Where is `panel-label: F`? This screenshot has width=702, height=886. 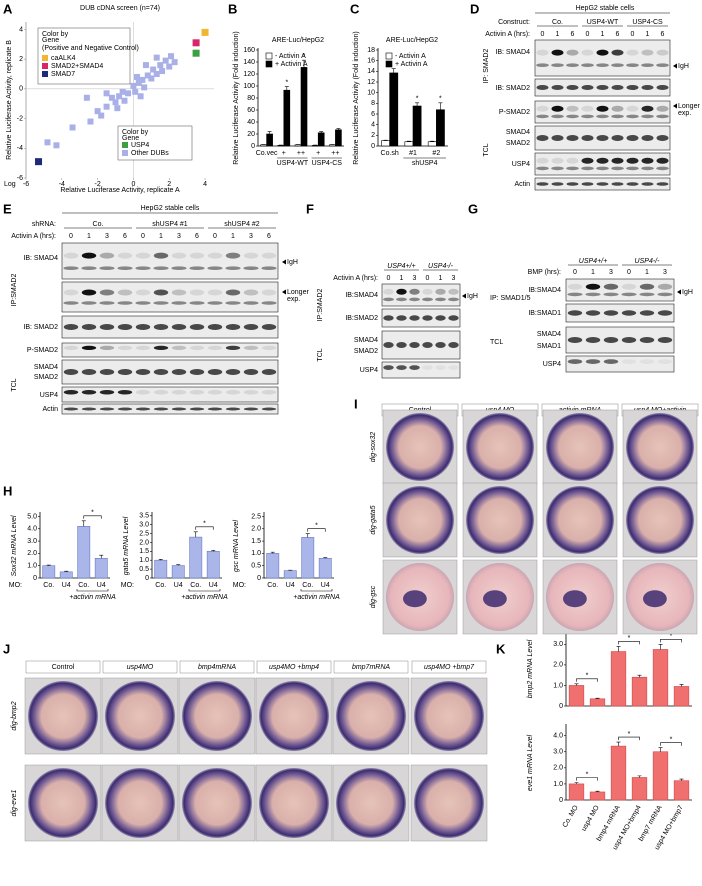
panel-label: F is located at coordinates (310, 208).